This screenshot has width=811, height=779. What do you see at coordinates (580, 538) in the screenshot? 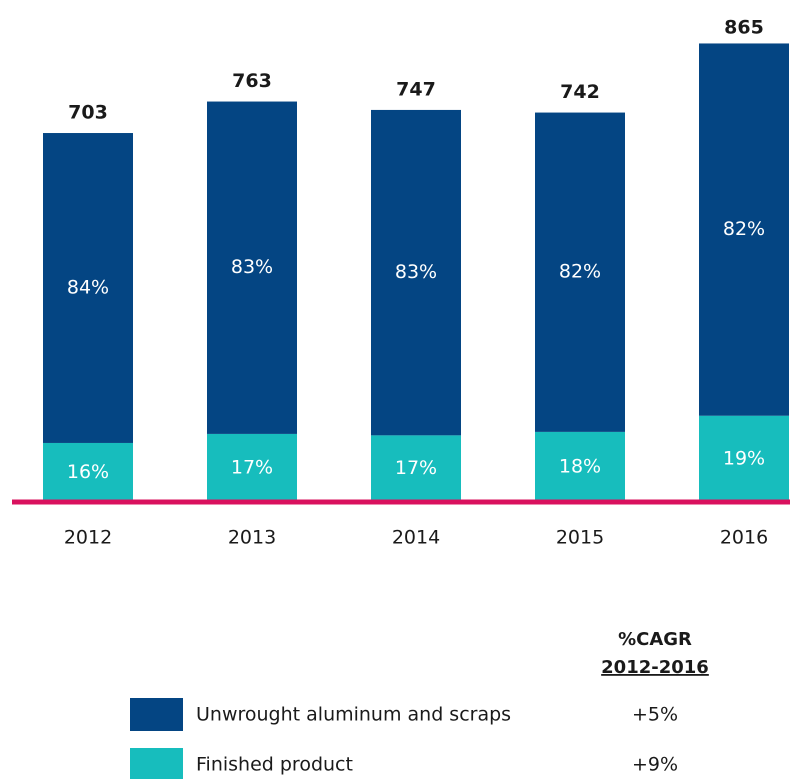
I see `x-tick-label: 2015` at bounding box center [580, 538].